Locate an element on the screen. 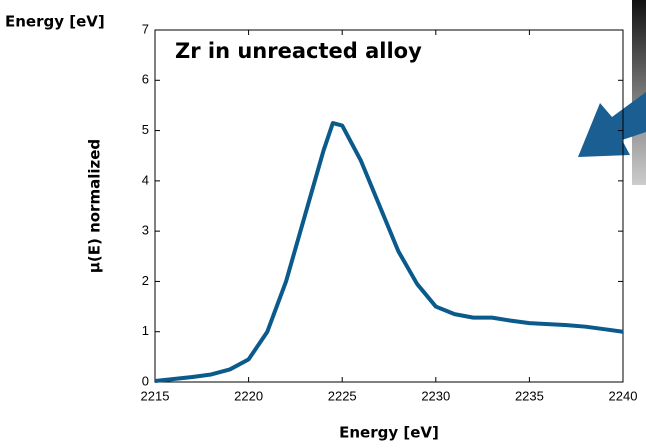 The height and width of the screenshot is (448, 646). x-tick-label: 2225 is located at coordinates (342, 395).